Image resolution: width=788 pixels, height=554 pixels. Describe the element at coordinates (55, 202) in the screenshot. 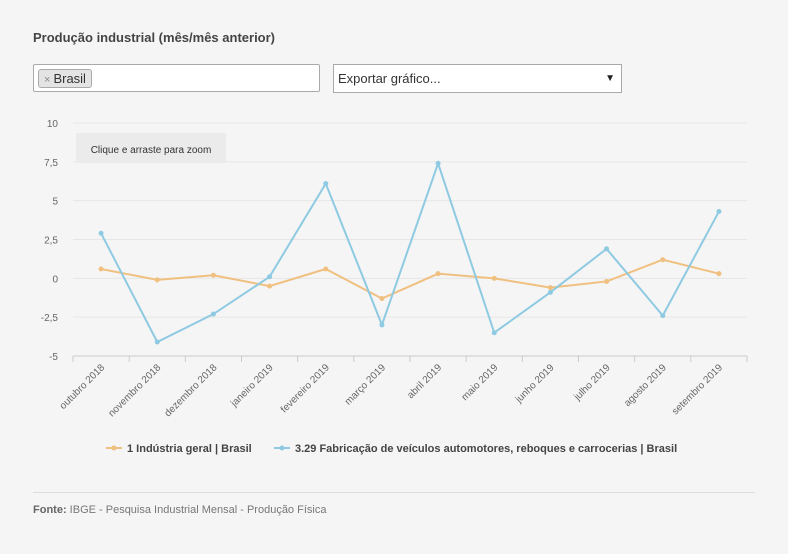

I see `y-tick-label: 5` at that location.